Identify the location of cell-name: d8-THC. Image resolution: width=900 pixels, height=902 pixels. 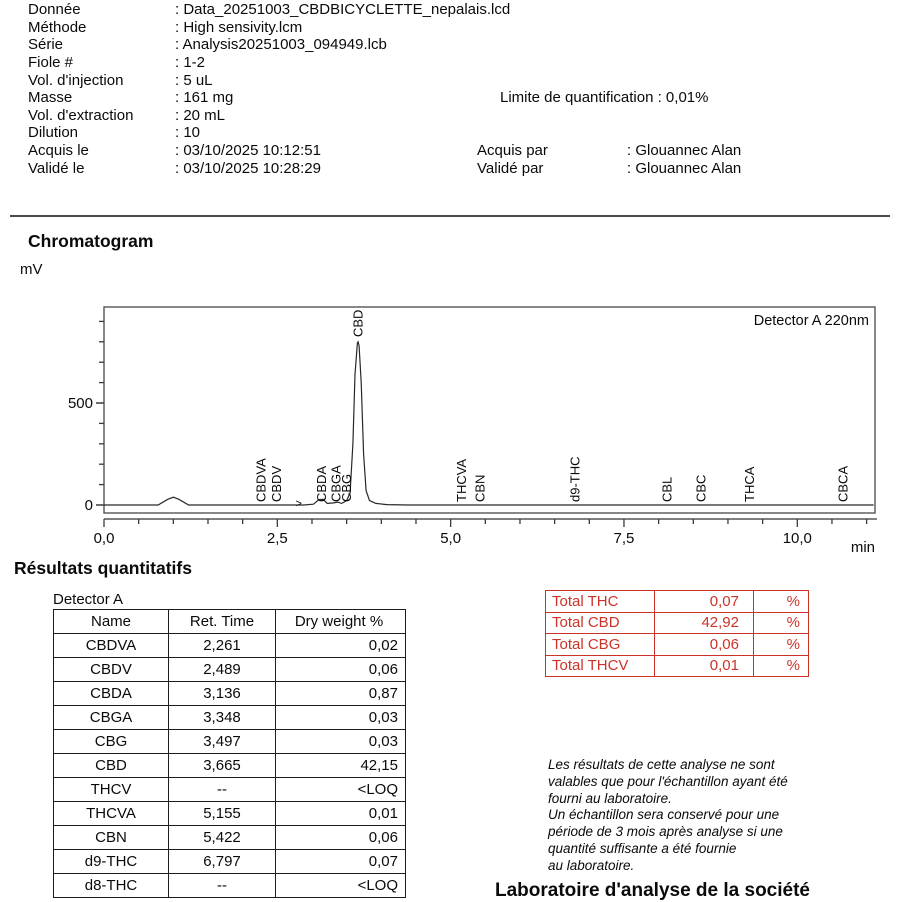
(111, 885).